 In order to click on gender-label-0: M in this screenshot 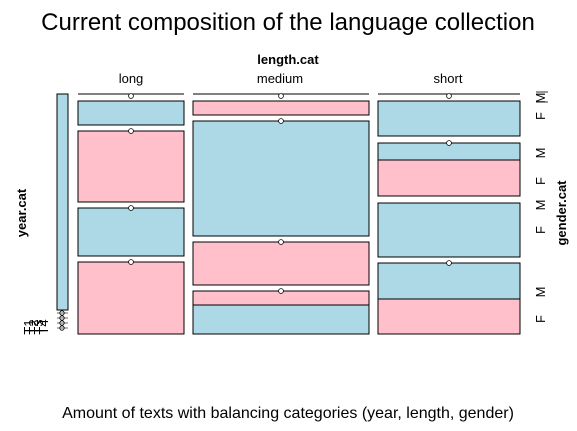, I will do `click(540, 98)`.